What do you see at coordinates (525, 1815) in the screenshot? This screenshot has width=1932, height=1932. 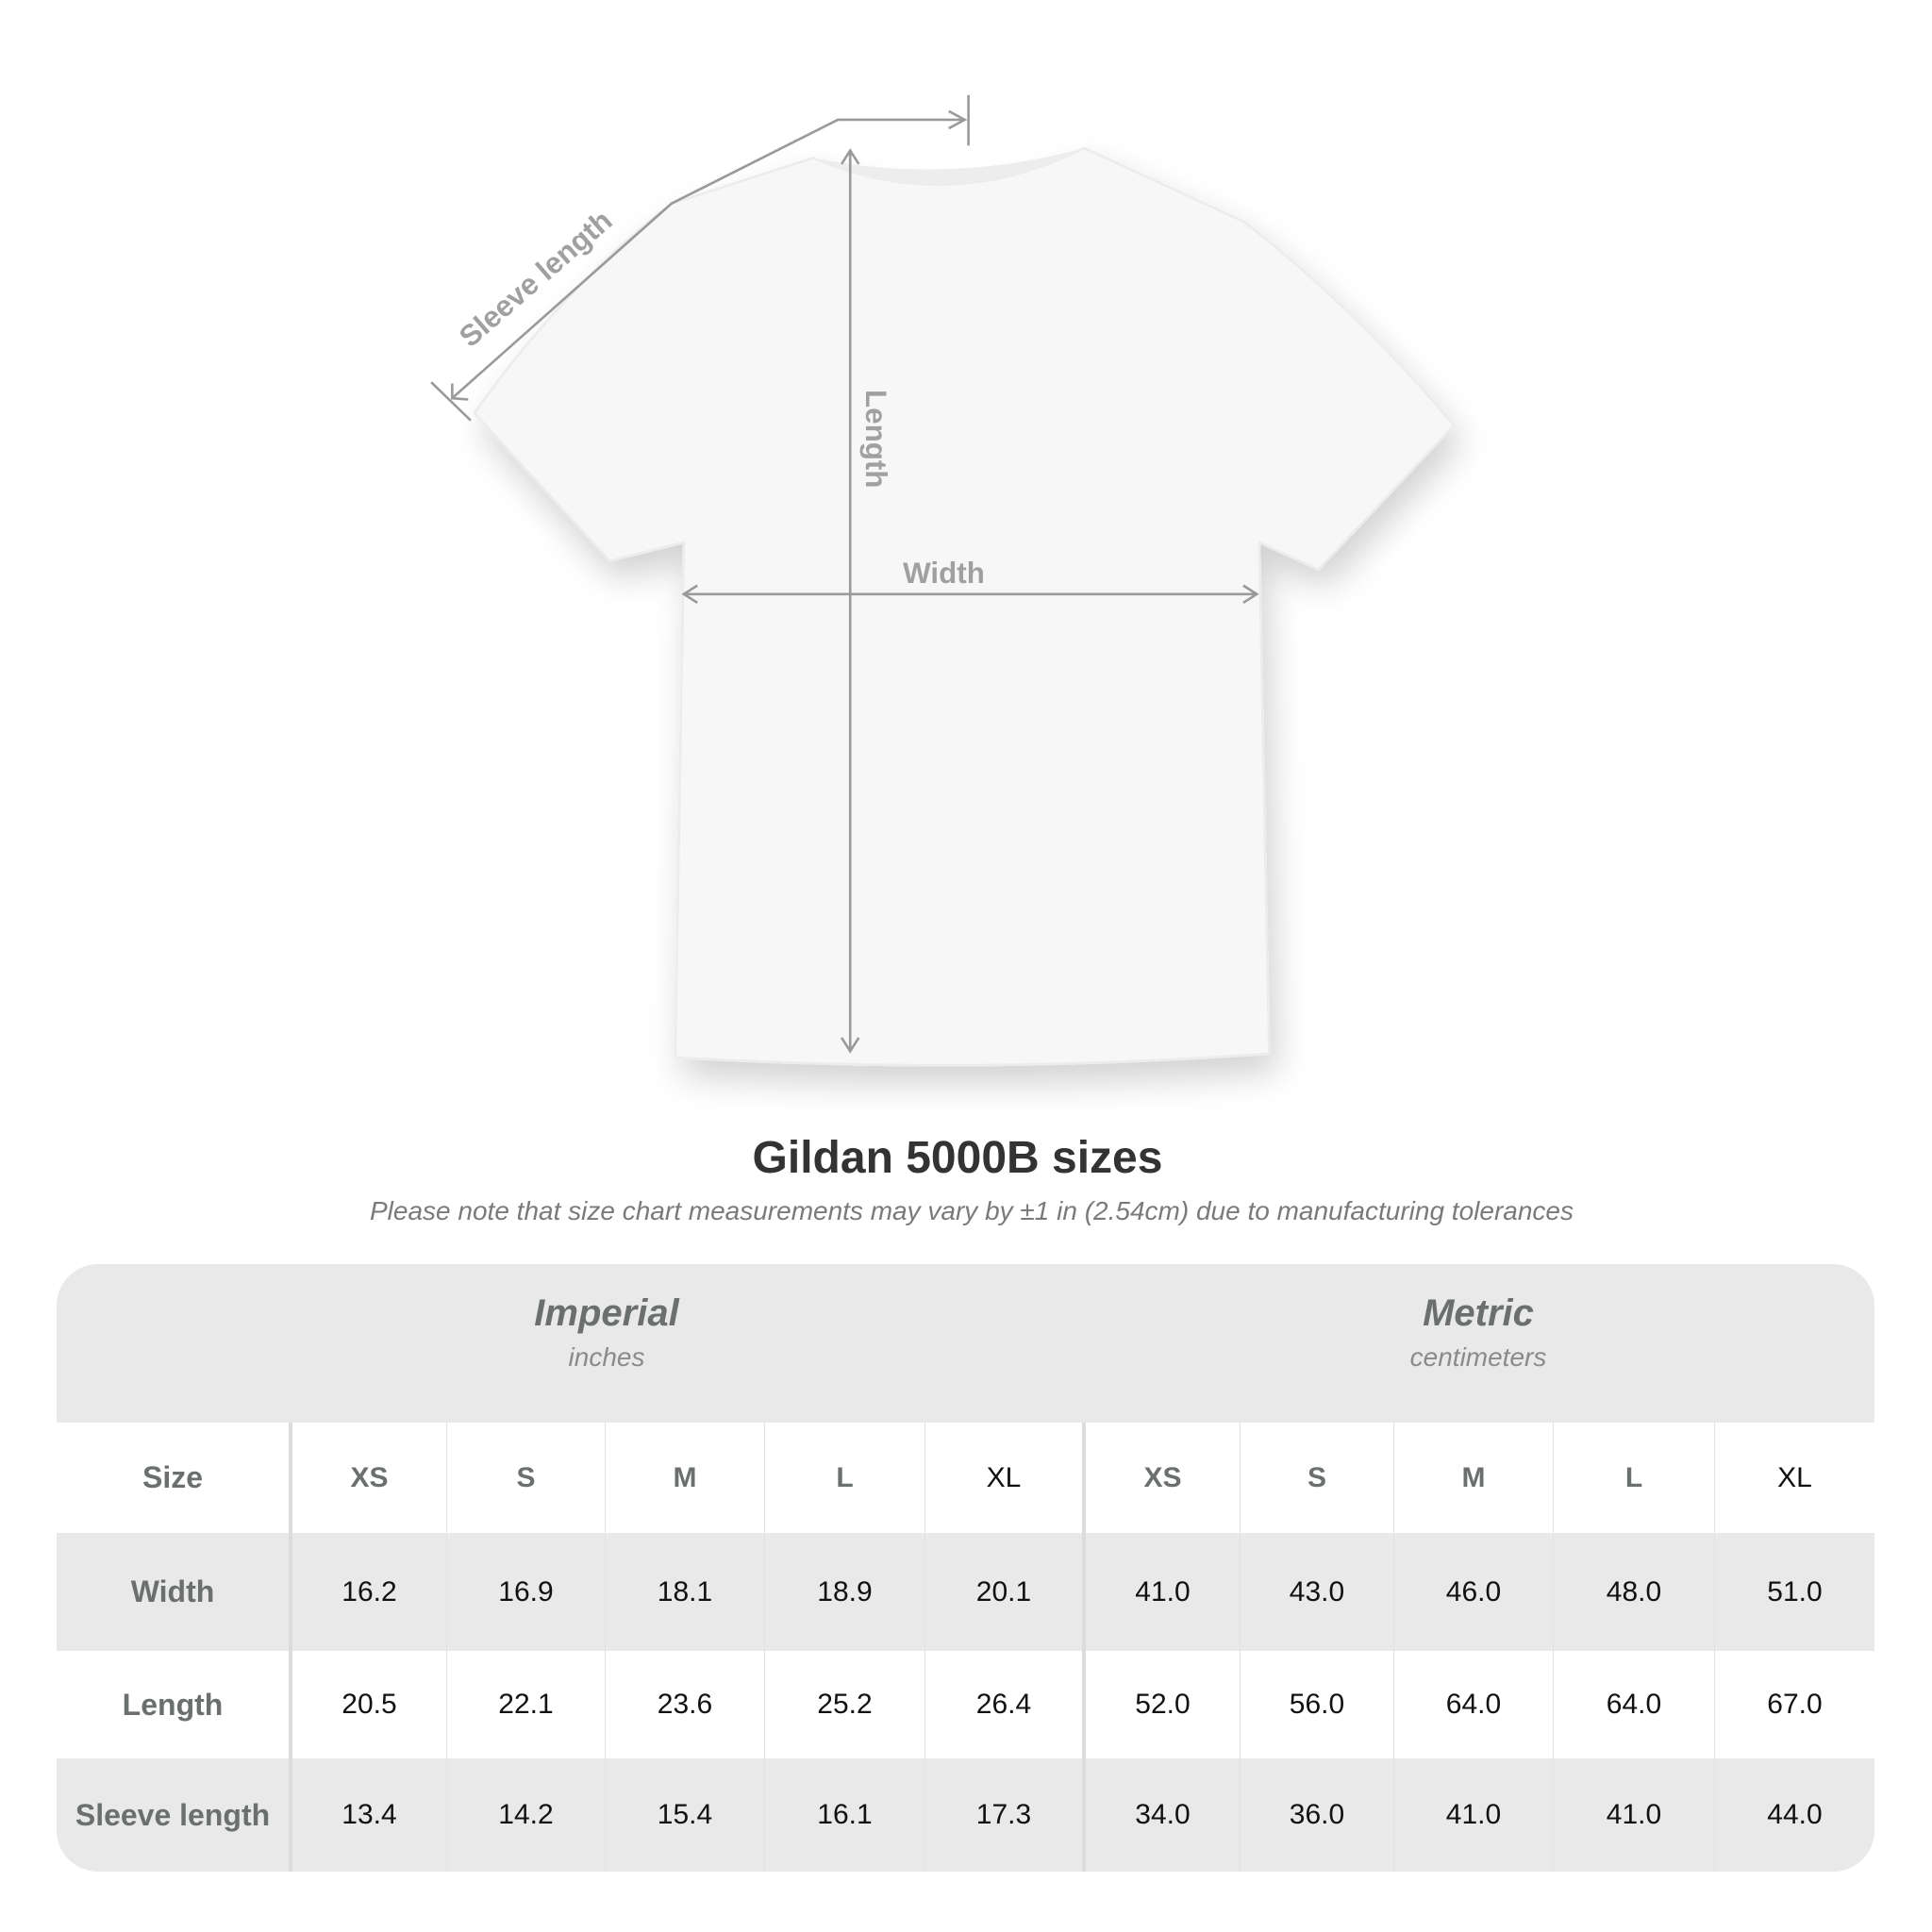 I see `table-cell: 14.2` at bounding box center [525, 1815].